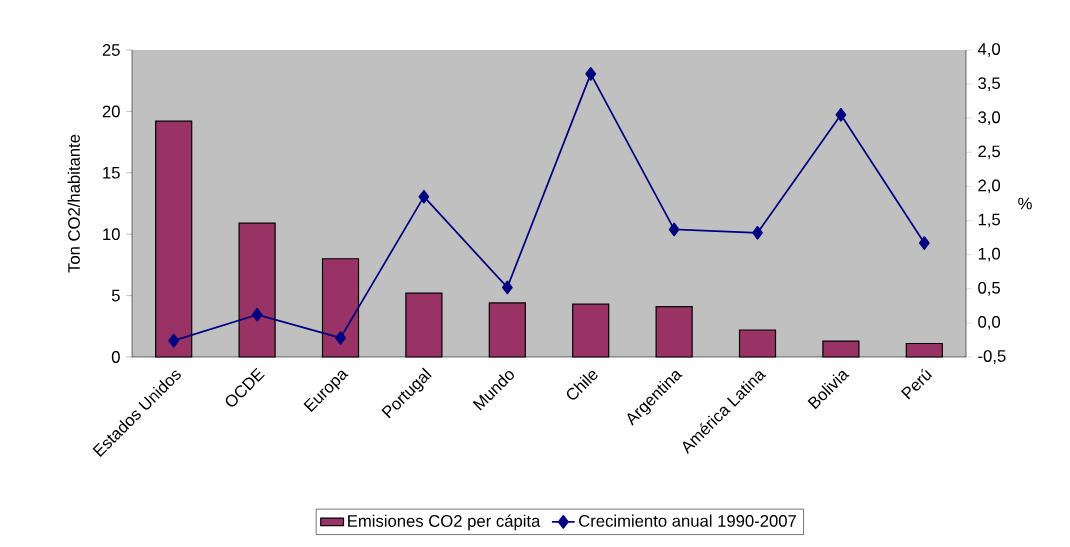 Image resolution: width=1070 pixels, height=547 pixels. What do you see at coordinates (989, 288) in the screenshot?
I see `y2-tick-label: 0,5` at bounding box center [989, 288].